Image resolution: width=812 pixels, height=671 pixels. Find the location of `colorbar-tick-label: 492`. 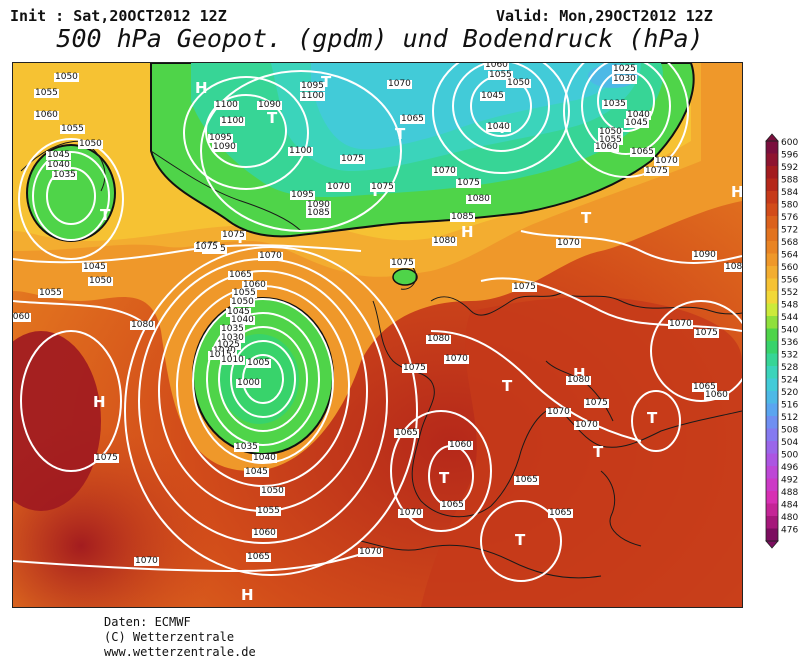

colorbar-tick-label: 492 is located at coordinates (789, 481).